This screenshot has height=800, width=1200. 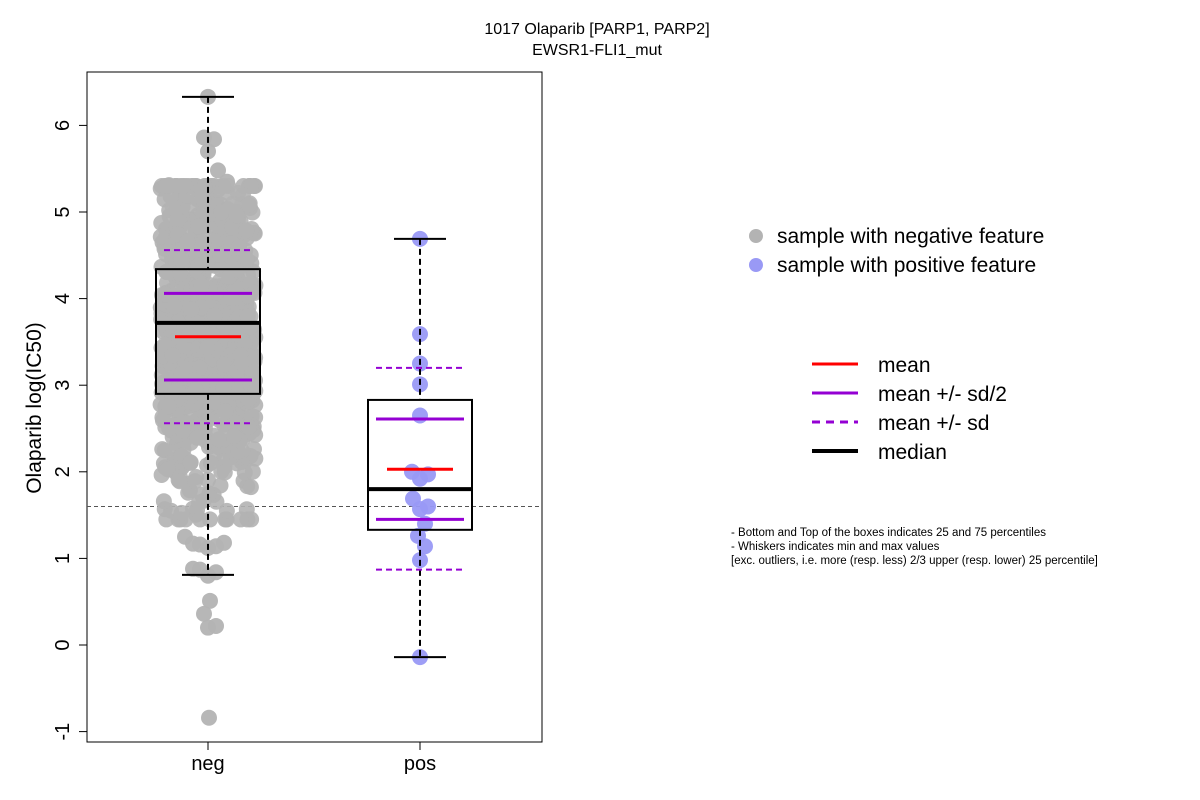 What do you see at coordinates (420, 464) in the screenshot?
I see `box-pos` at bounding box center [420, 464].